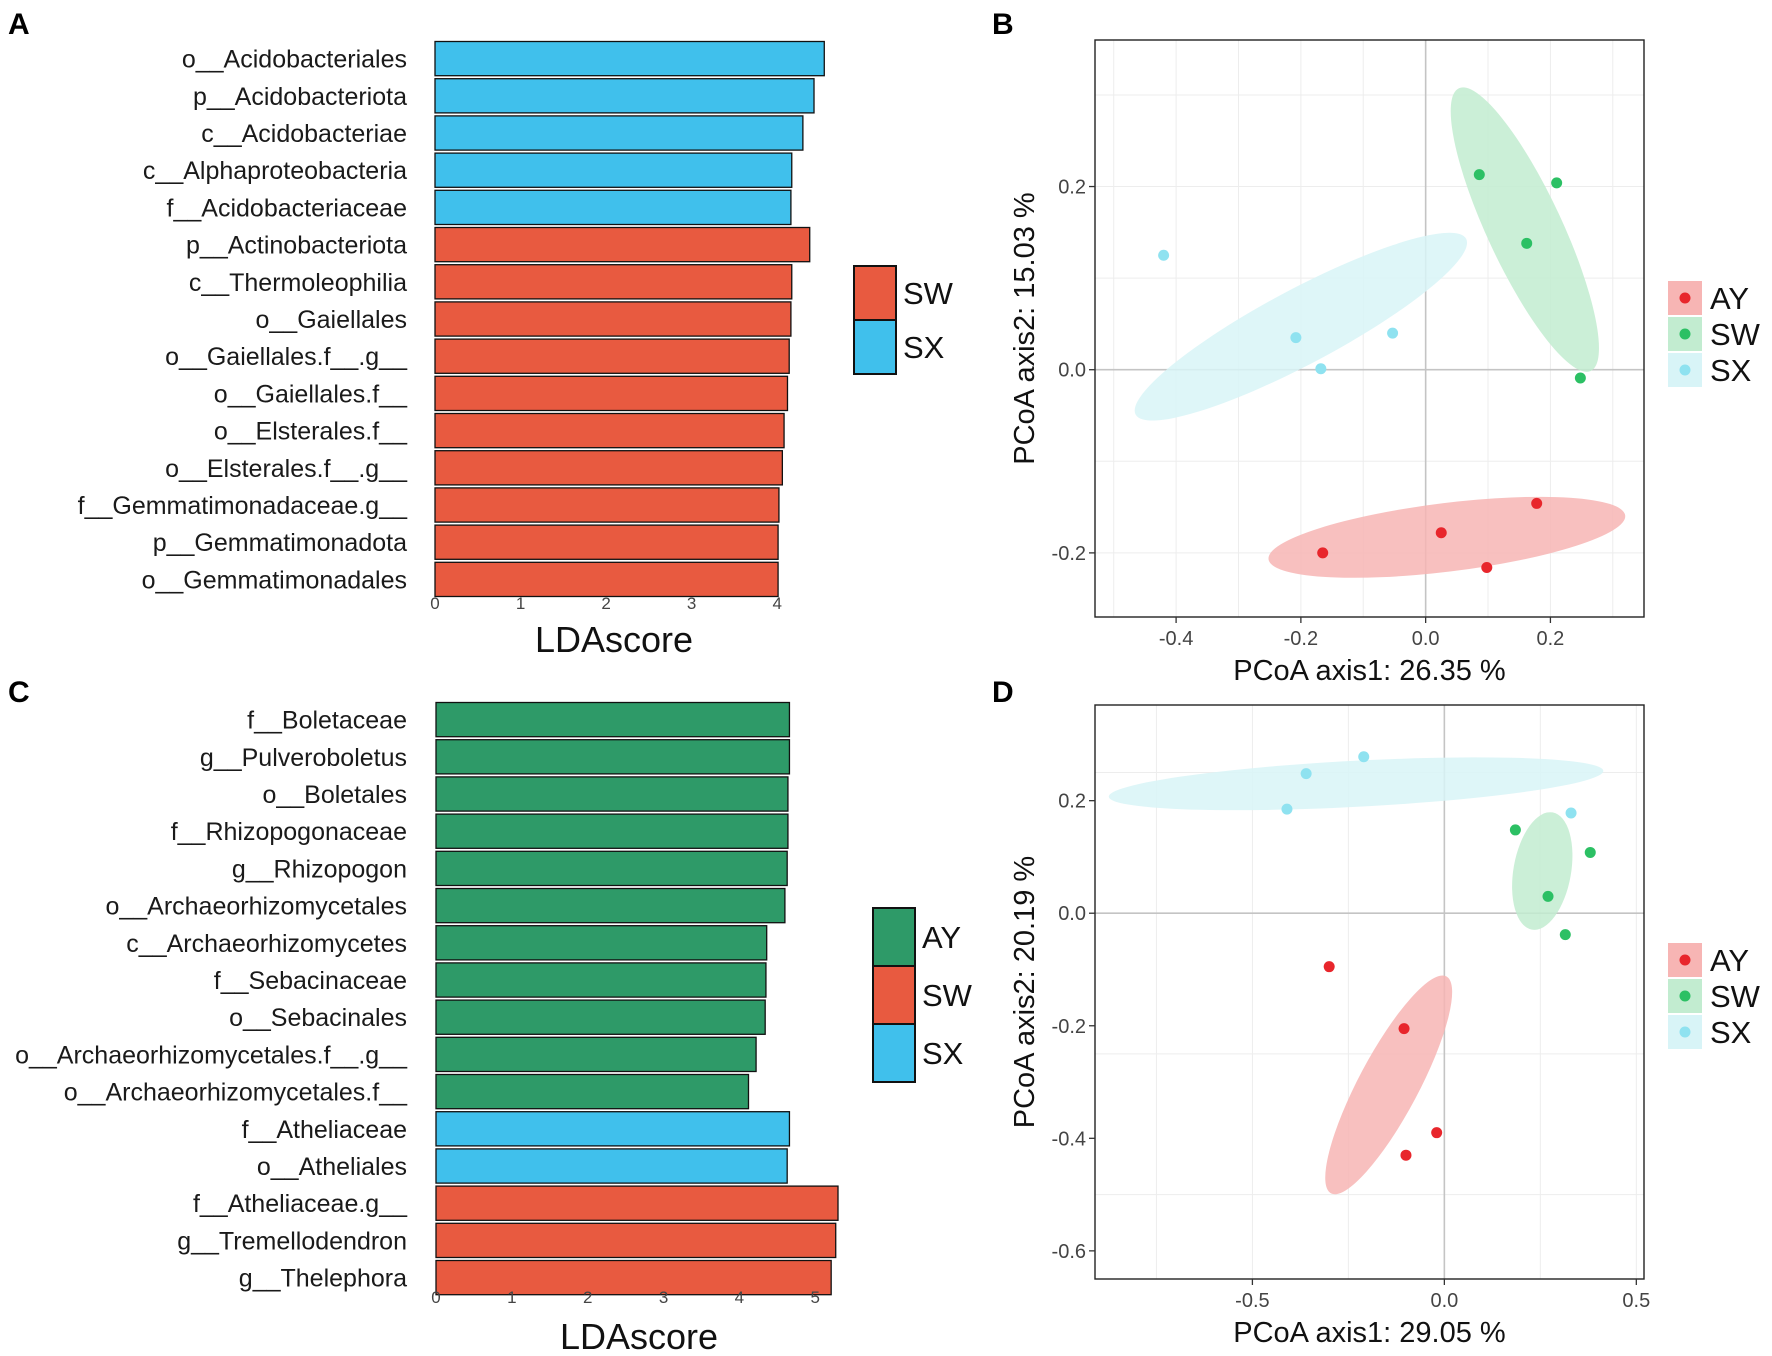  Describe the element at coordinates (600, 1017) in the screenshot. I see `bar-o-sebacinales` at that location.